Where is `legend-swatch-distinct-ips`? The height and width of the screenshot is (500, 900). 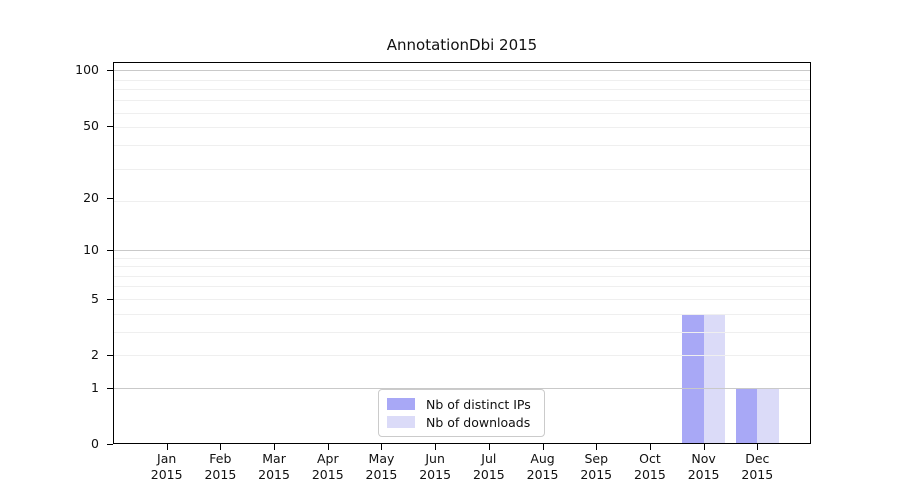 legend-swatch-distinct-ips is located at coordinates (401, 404).